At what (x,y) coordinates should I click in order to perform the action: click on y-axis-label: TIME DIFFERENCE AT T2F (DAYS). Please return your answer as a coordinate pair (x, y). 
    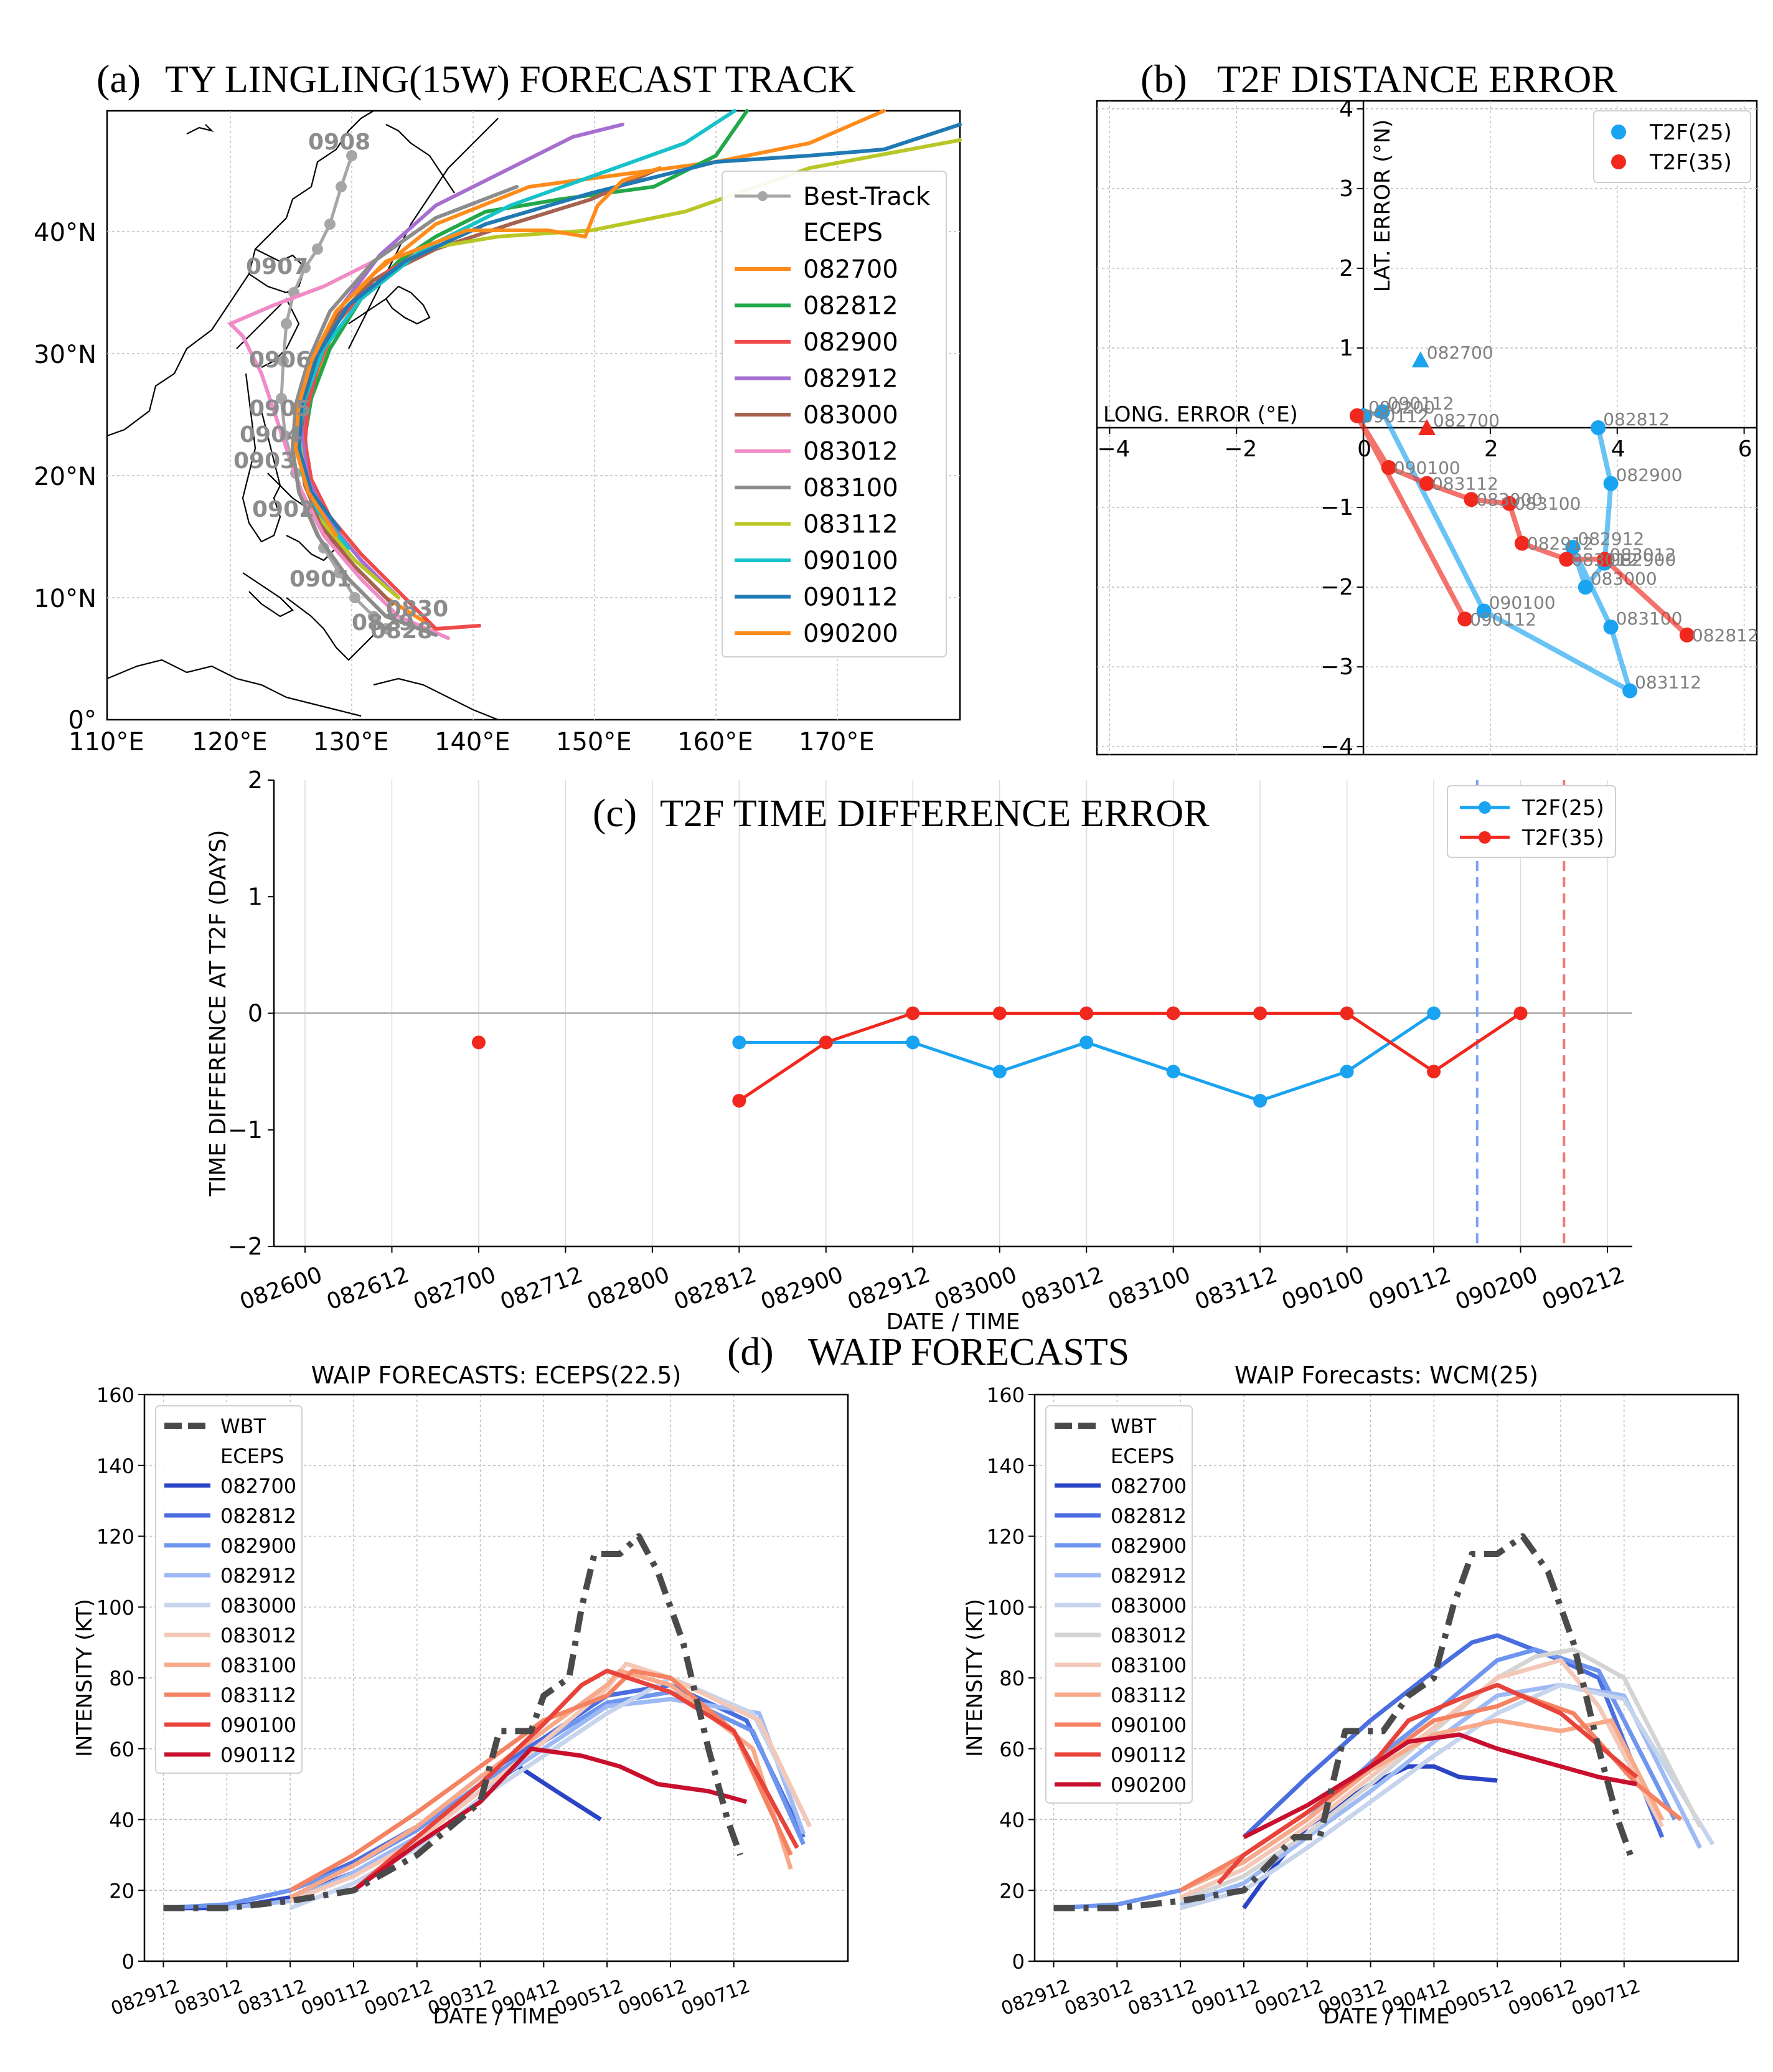
    Looking at the image, I should click on (218, 1013).